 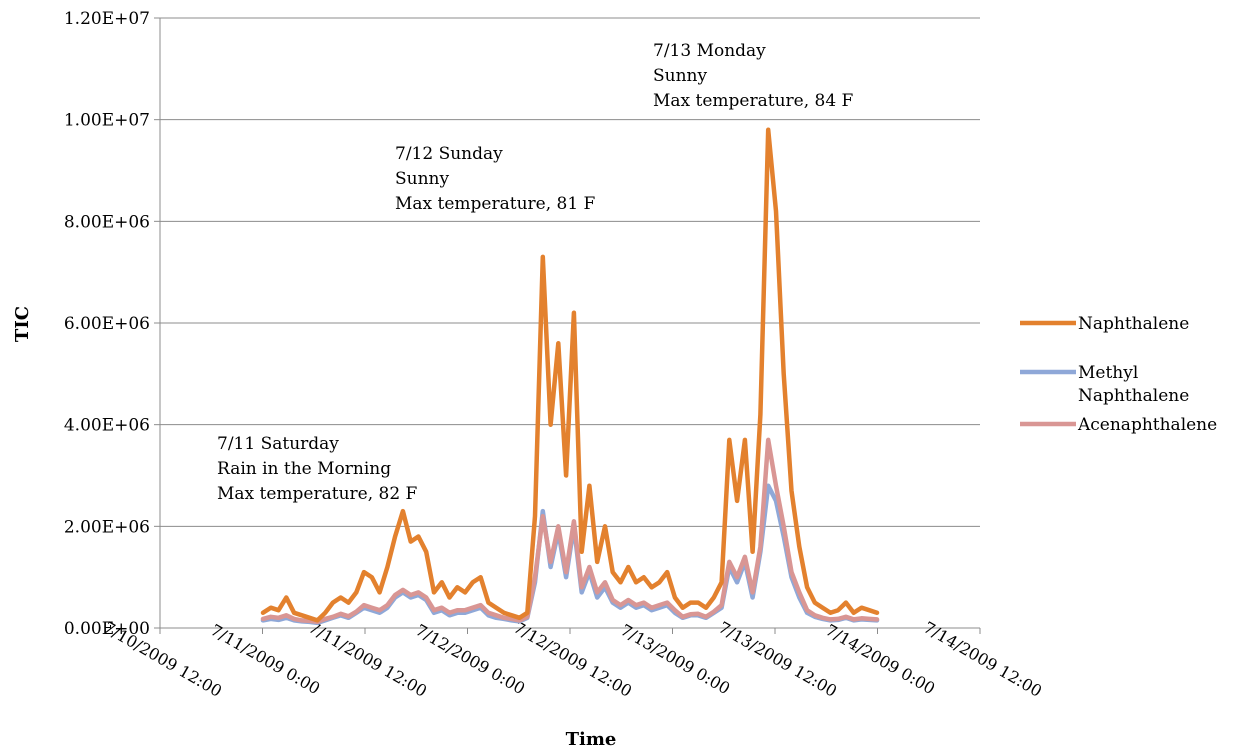 What do you see at coordinates (367, 659) in the screenshot?
I see `x-tick-label: 7/11/2009 12:00` at bounding box center [367, 659].